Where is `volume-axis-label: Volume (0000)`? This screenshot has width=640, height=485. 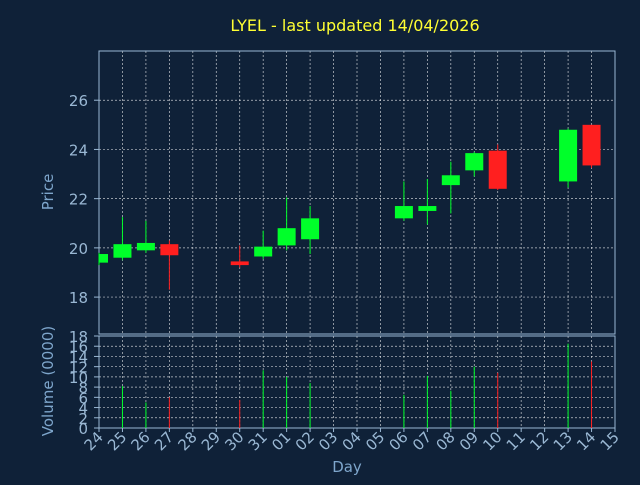 volume-axis-label: Volume (0000) is located at coordinates (48, 381).